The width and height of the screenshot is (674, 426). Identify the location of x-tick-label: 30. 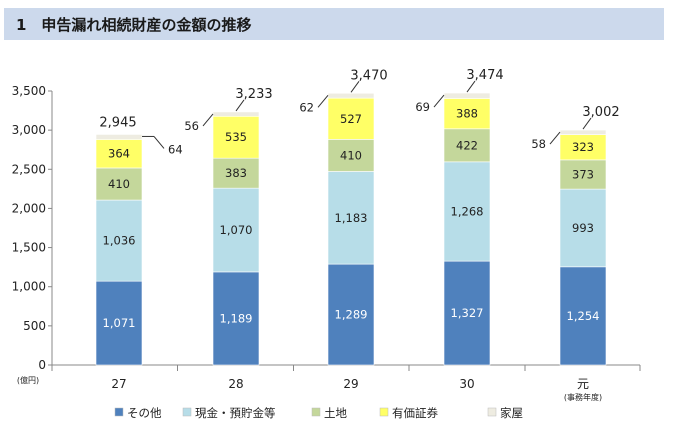
(466, 384).